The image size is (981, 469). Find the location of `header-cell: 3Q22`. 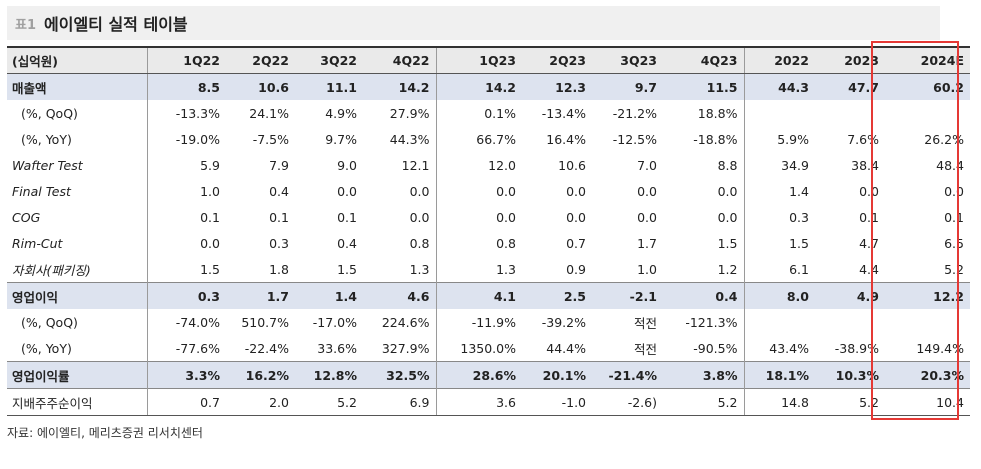

header-cell: 3Q22 is located at coordinates (329, 60).